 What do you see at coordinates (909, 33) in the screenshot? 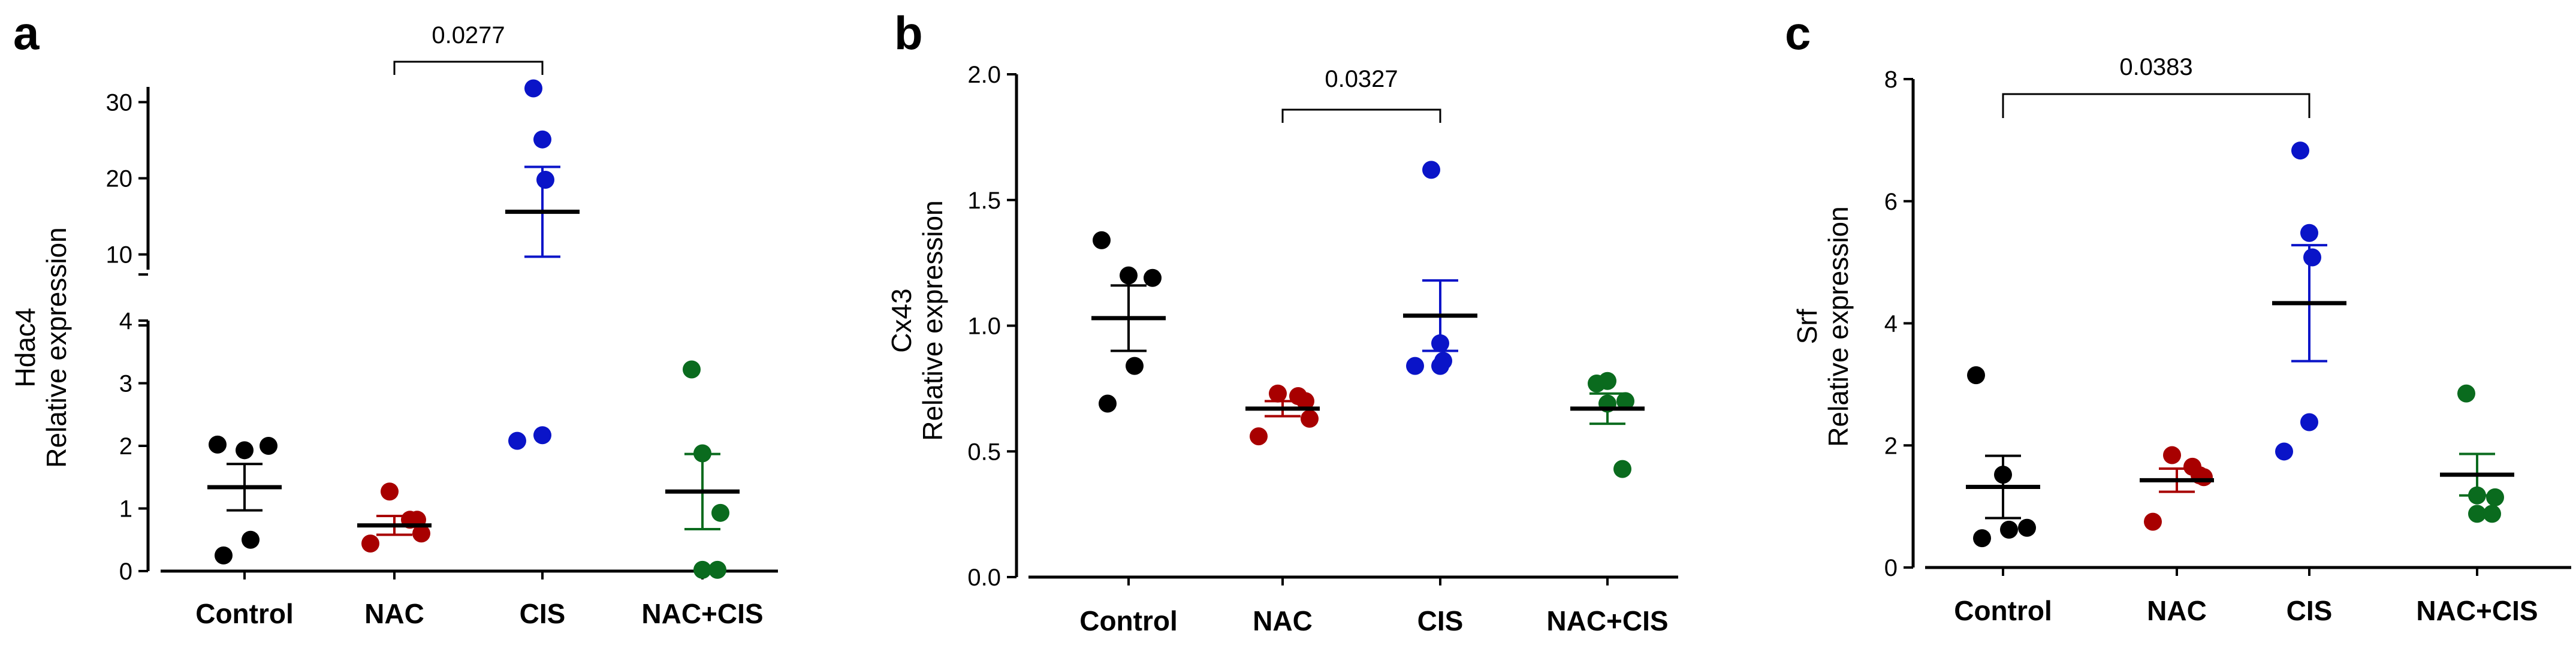
I see `panel-letter: b` at bounding box center [909, 33].